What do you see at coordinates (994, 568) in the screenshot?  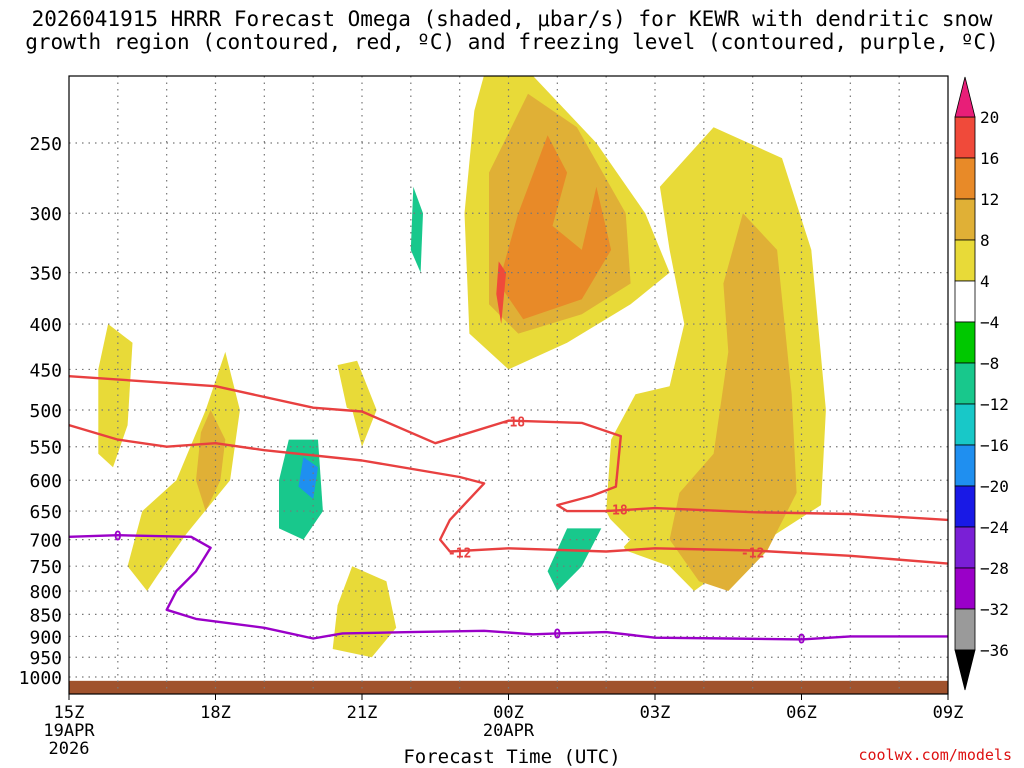 I see `colorbar-label--28: −28` at bounding box center [994, 568].